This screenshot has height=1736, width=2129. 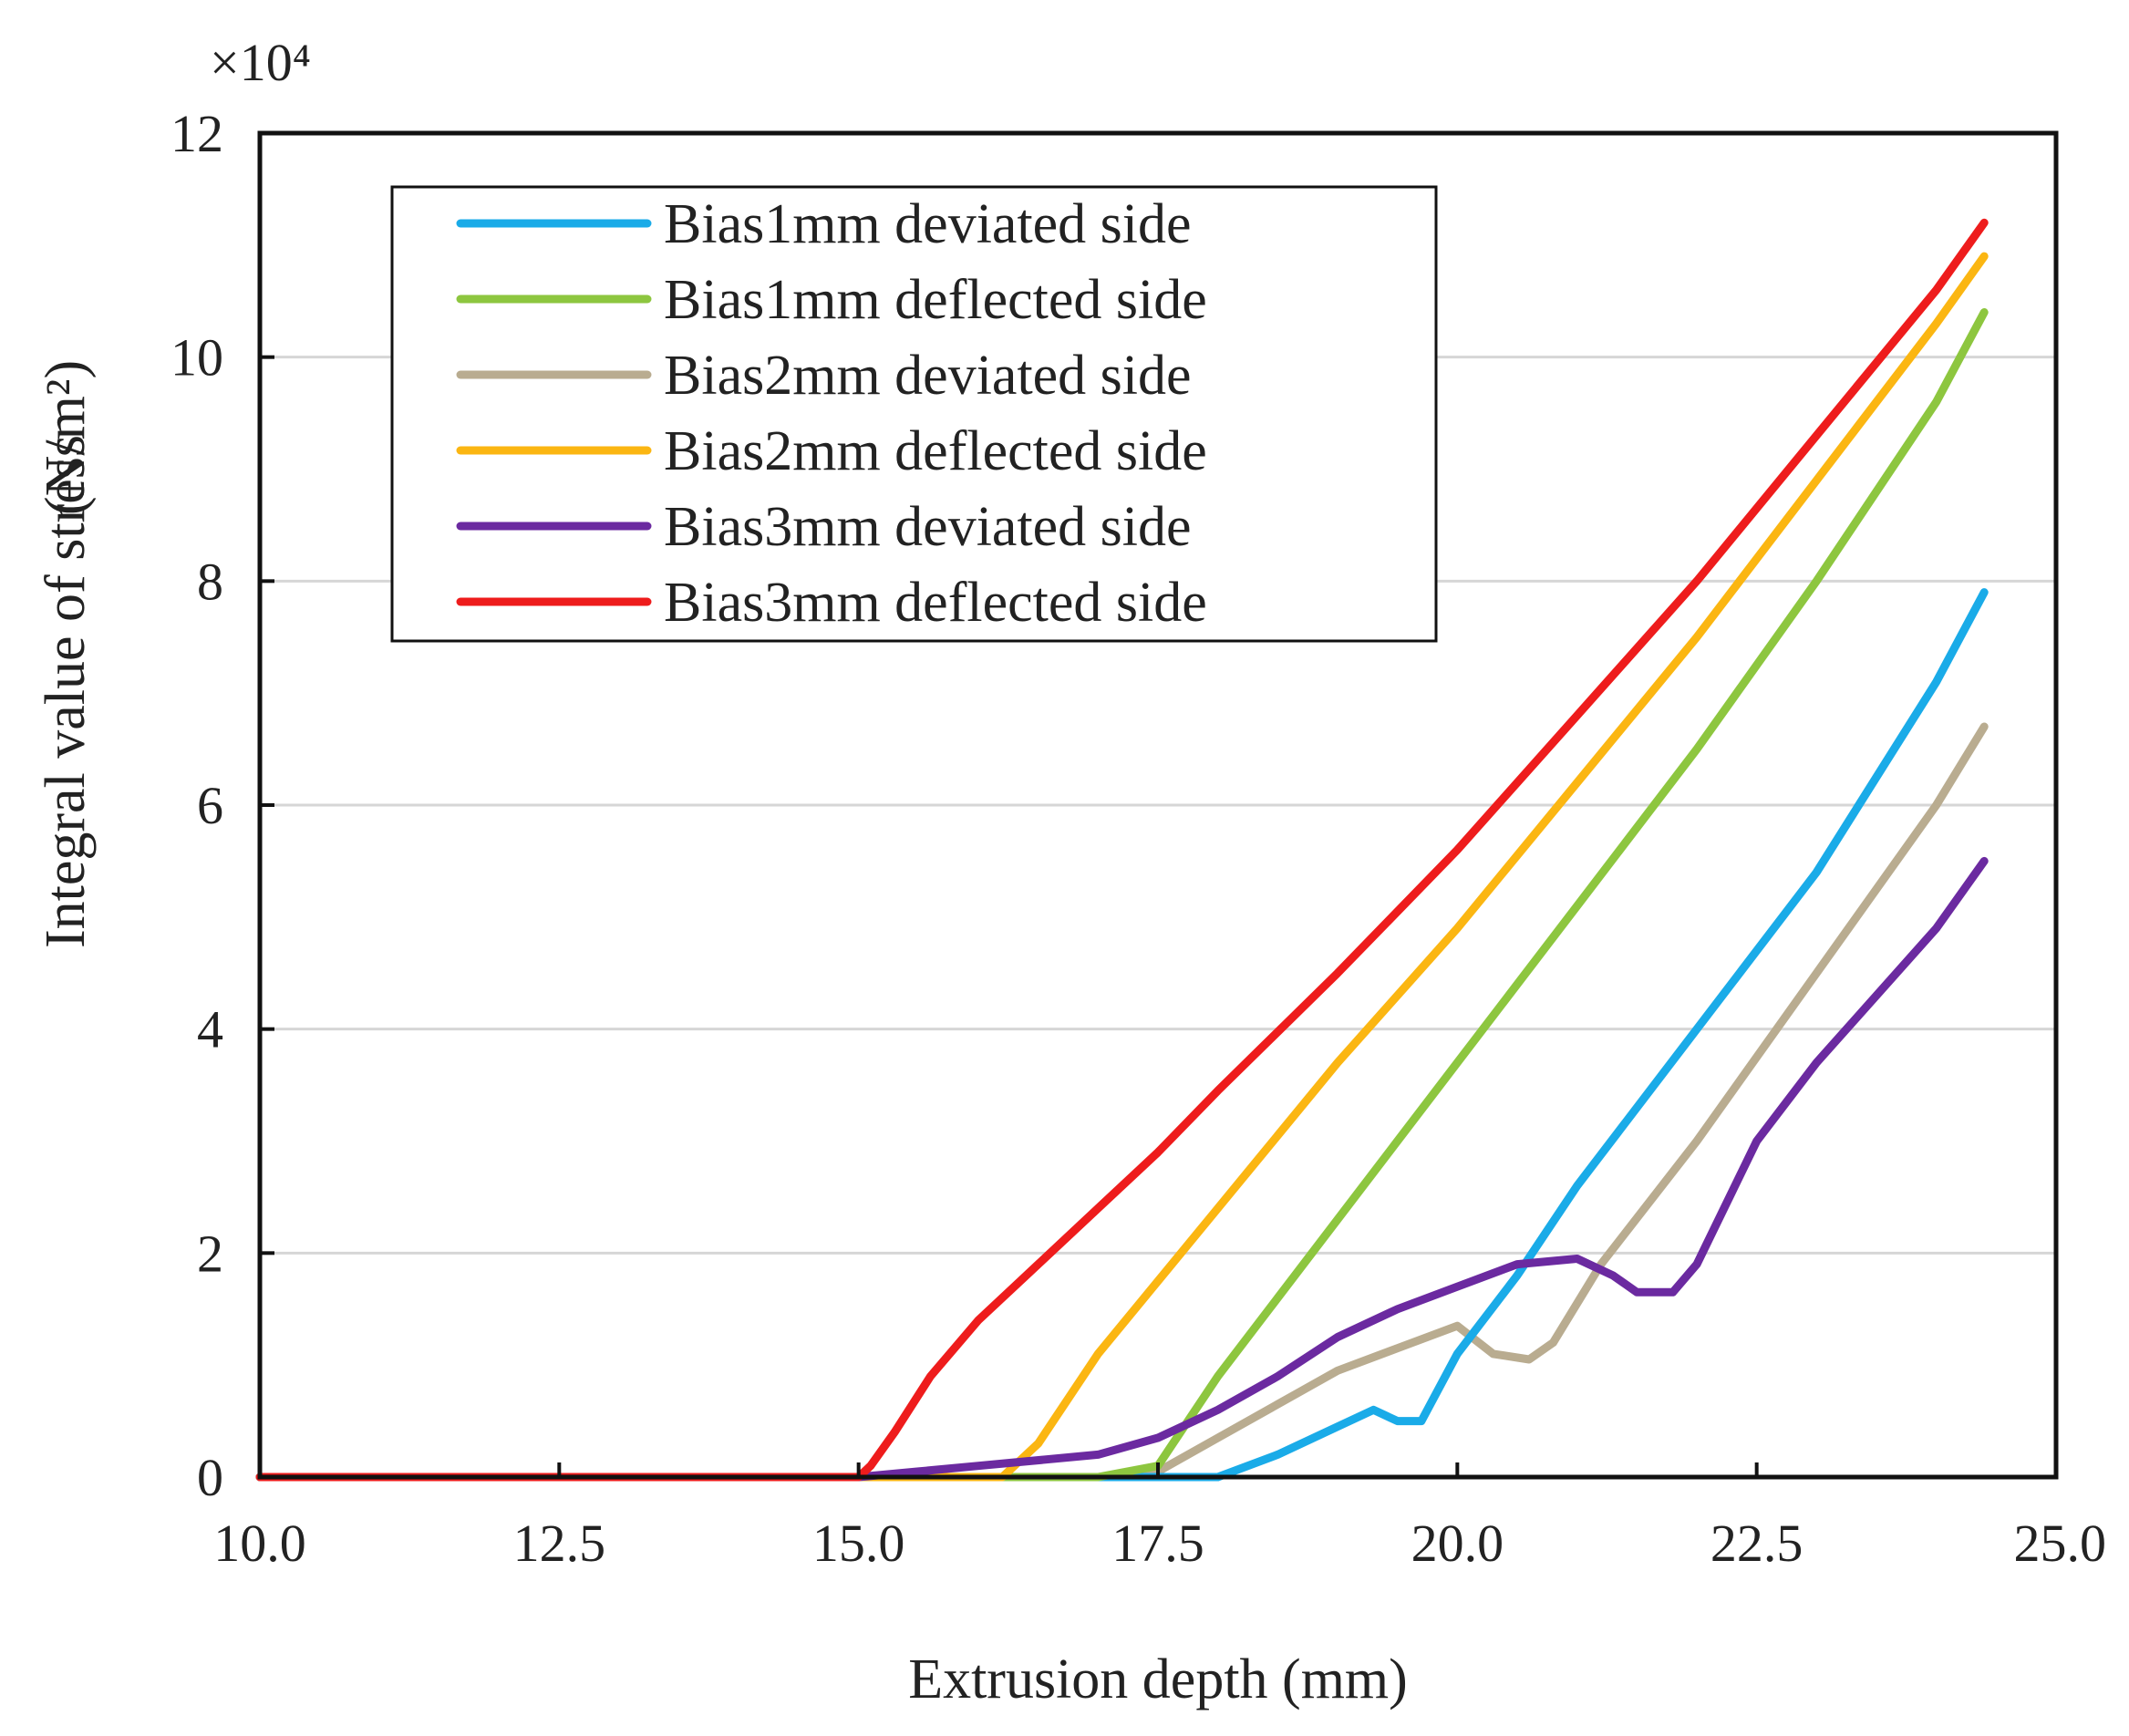 What do you see at coordinates (260, 62) in the screenshot?
I see `y-axis-multiplier: ×10⁴` at bounding box center [260, 62].